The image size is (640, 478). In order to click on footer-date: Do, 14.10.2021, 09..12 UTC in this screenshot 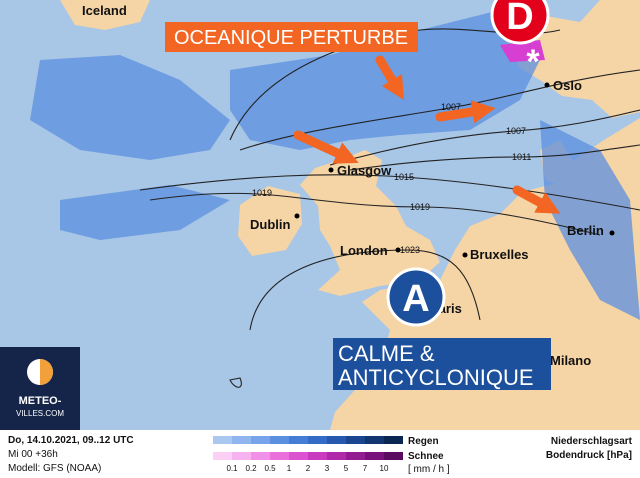, I will do `click(71, 440)`.